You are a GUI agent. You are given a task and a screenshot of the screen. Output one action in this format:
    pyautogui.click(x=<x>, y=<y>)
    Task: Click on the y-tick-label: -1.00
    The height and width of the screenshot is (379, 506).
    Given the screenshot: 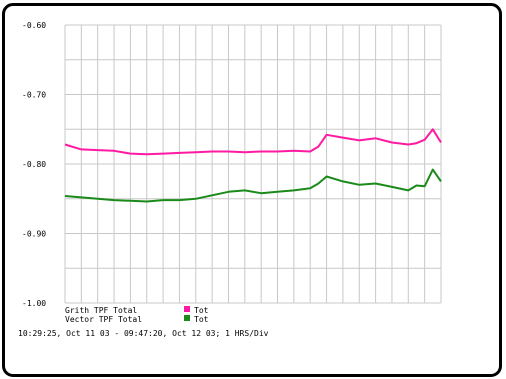 What is the action you would take?
    pyautogui.click(x=34, y=303)
    